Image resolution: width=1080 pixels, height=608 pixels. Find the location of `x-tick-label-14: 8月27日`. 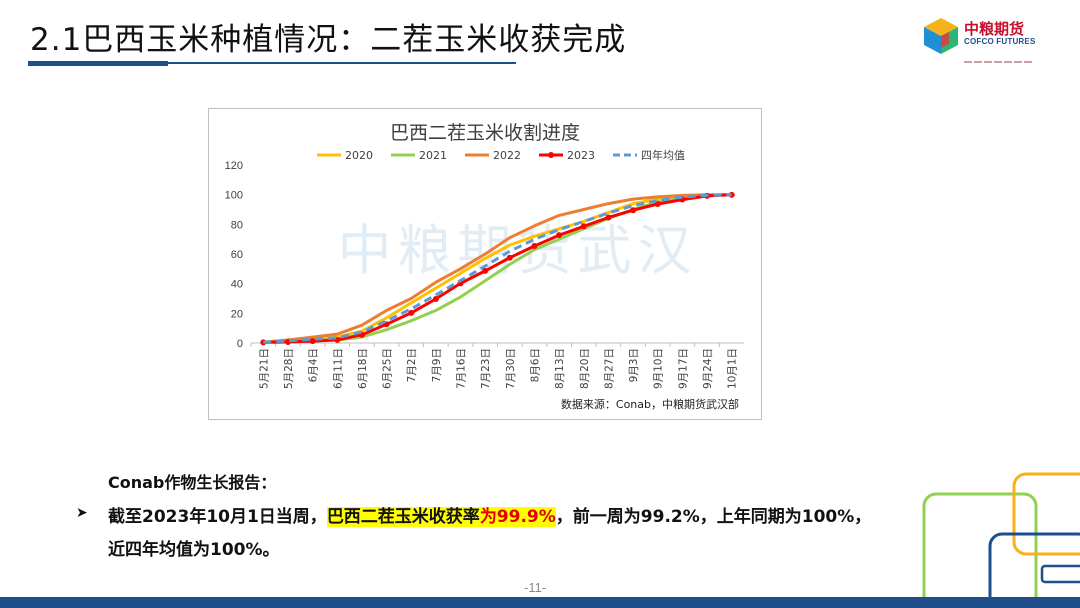

x-tick-label-14: 8月27日 is located at coordinates (609, 368).